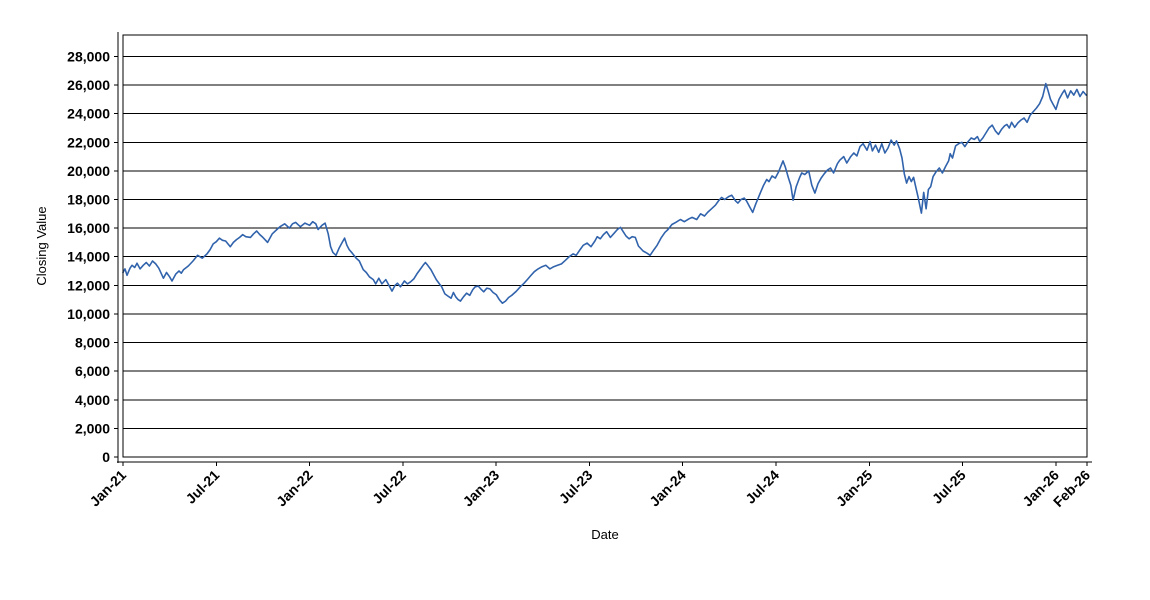 The image size is (1150, 600). What do you see at coordinates (107, 488) in the screenshot?
I see `x-tick-label: Jan-21` at bounding box center [107, 488].